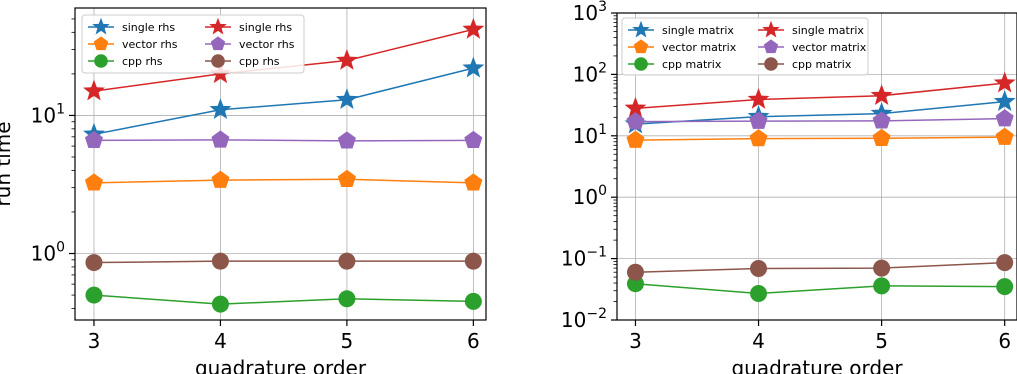  I want to click on legend-entry: cpp rhs, so click(242, 61).